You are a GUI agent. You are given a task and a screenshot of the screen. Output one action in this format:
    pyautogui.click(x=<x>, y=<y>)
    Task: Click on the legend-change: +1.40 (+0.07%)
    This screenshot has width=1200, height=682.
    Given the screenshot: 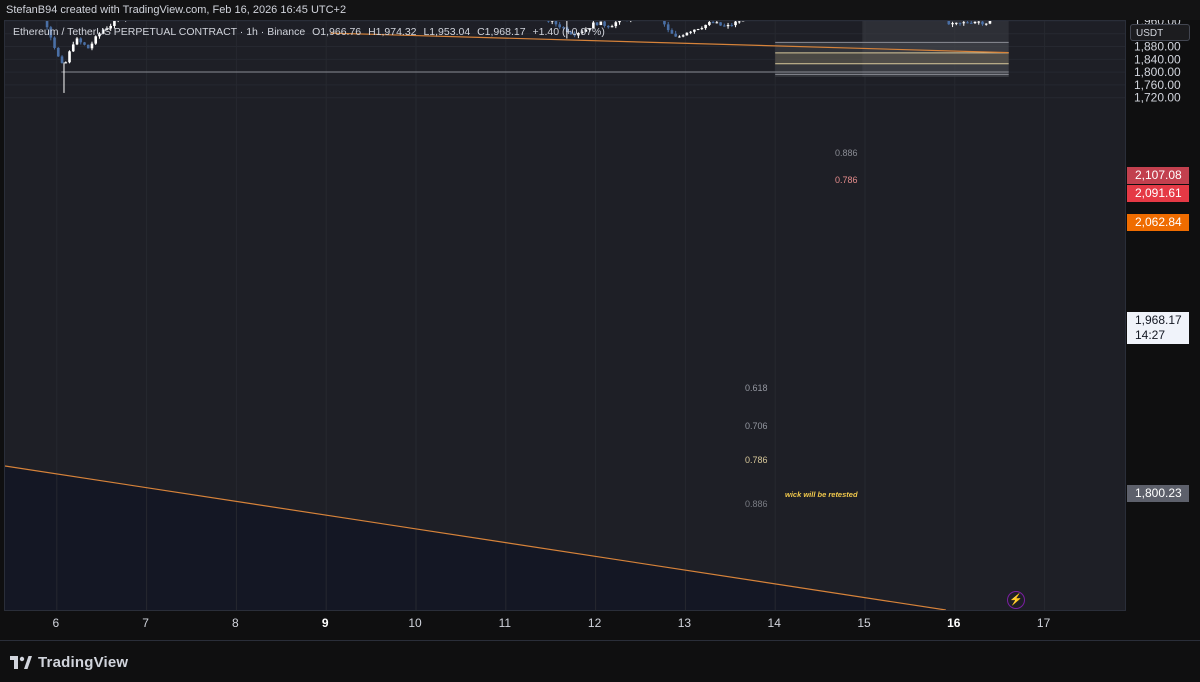 What is the action you would take?
    pyautogui.click(x=568, y=32)
    